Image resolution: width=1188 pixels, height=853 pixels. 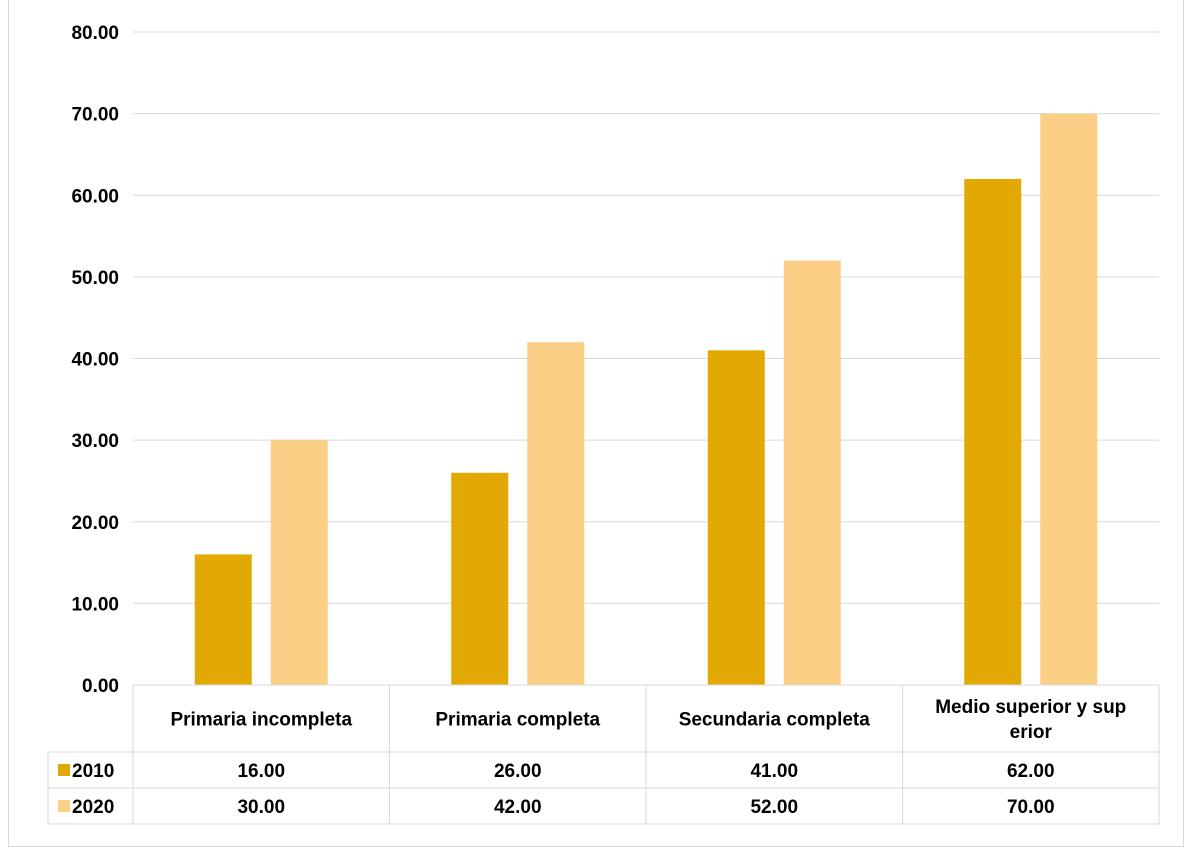 What do you see at coordinates (261, 807) in the screenshot?
I see `table-value: 30.00` at bounding box center [261, 807].